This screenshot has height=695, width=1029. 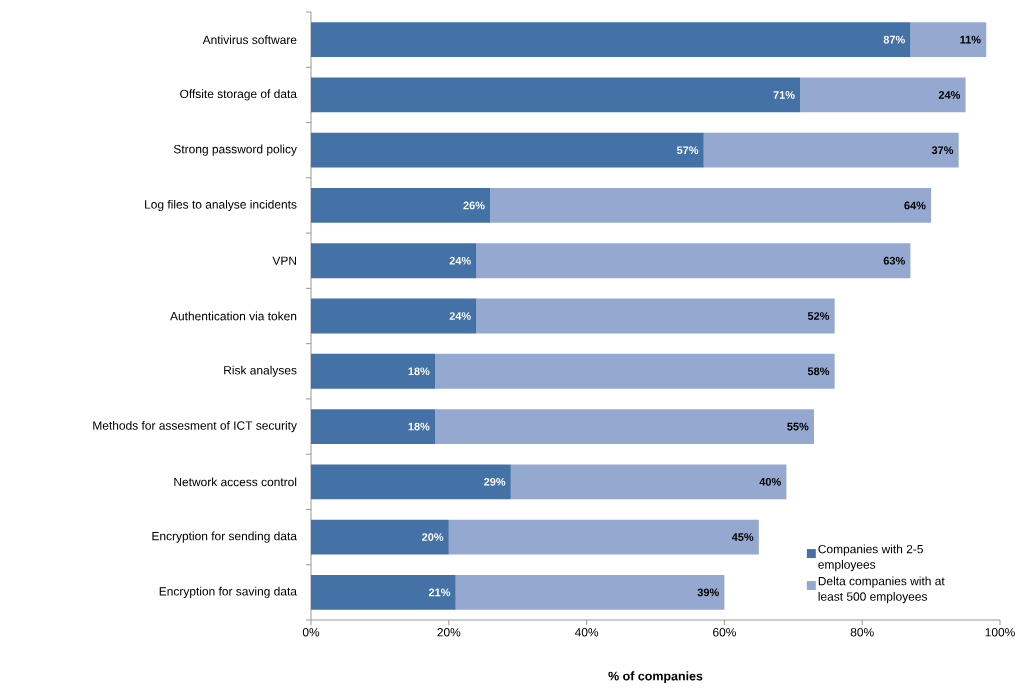 What do you see at coordinates (235, 150) in the screenshot?
I see `y-tick-label: Strong password policy` at bounding box center [235, 150].